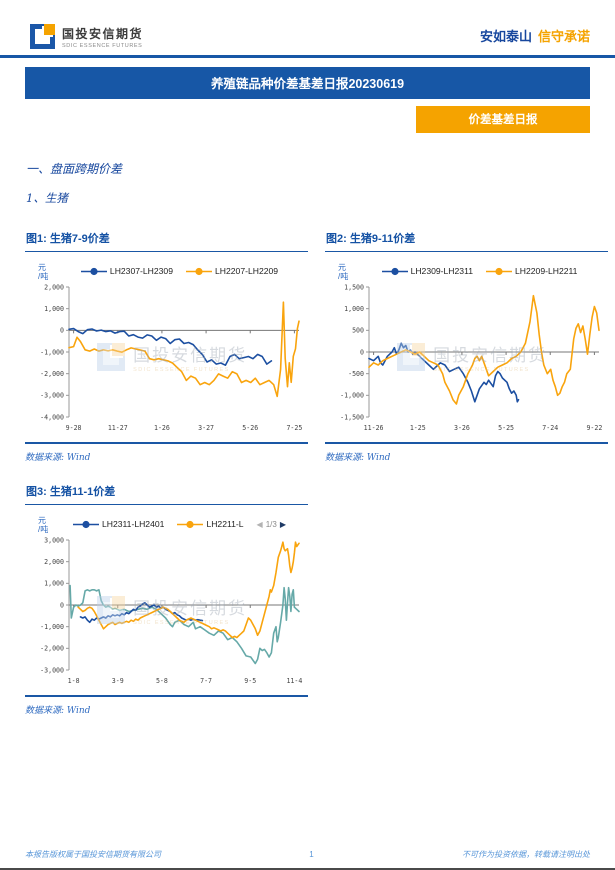  What do you see at coordinates (42, 36) in the screenshot?
I see `company-logo-icon` at bounding box center [42, 36].